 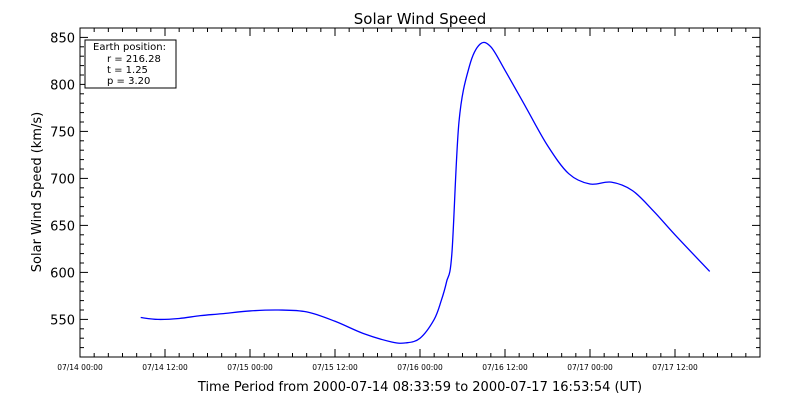 I want to click on y-tick-label: 550, so click(x=62, y=320).